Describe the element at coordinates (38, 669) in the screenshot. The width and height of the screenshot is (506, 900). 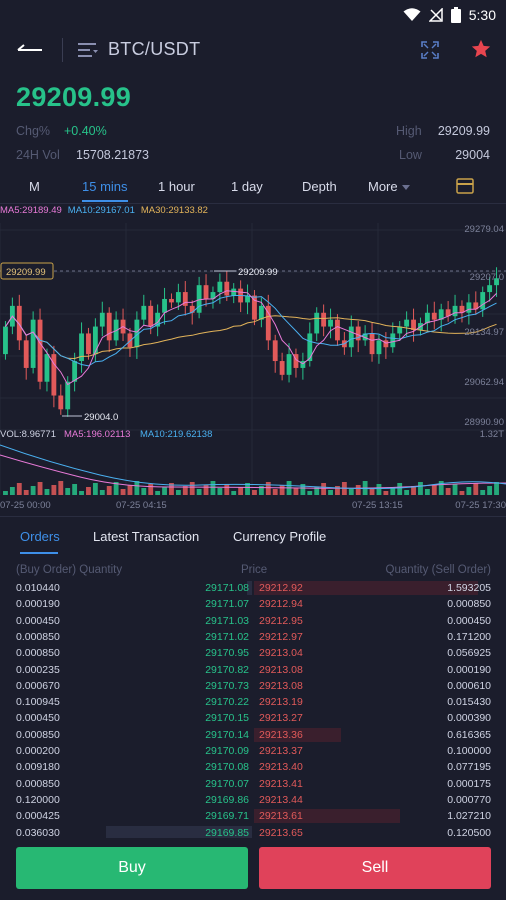
I see `buy-quantity: 0.000235` at that location.